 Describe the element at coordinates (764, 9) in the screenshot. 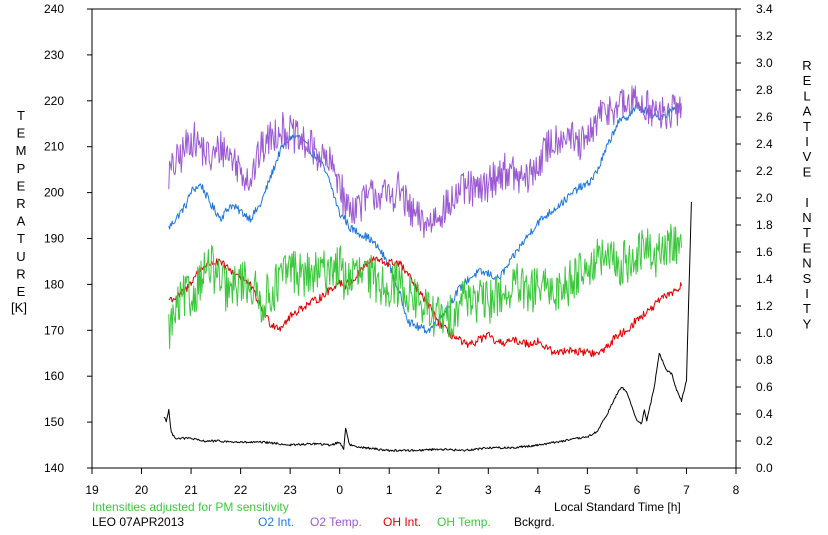

I see `y-right-tick-label: 3.4` at that location.